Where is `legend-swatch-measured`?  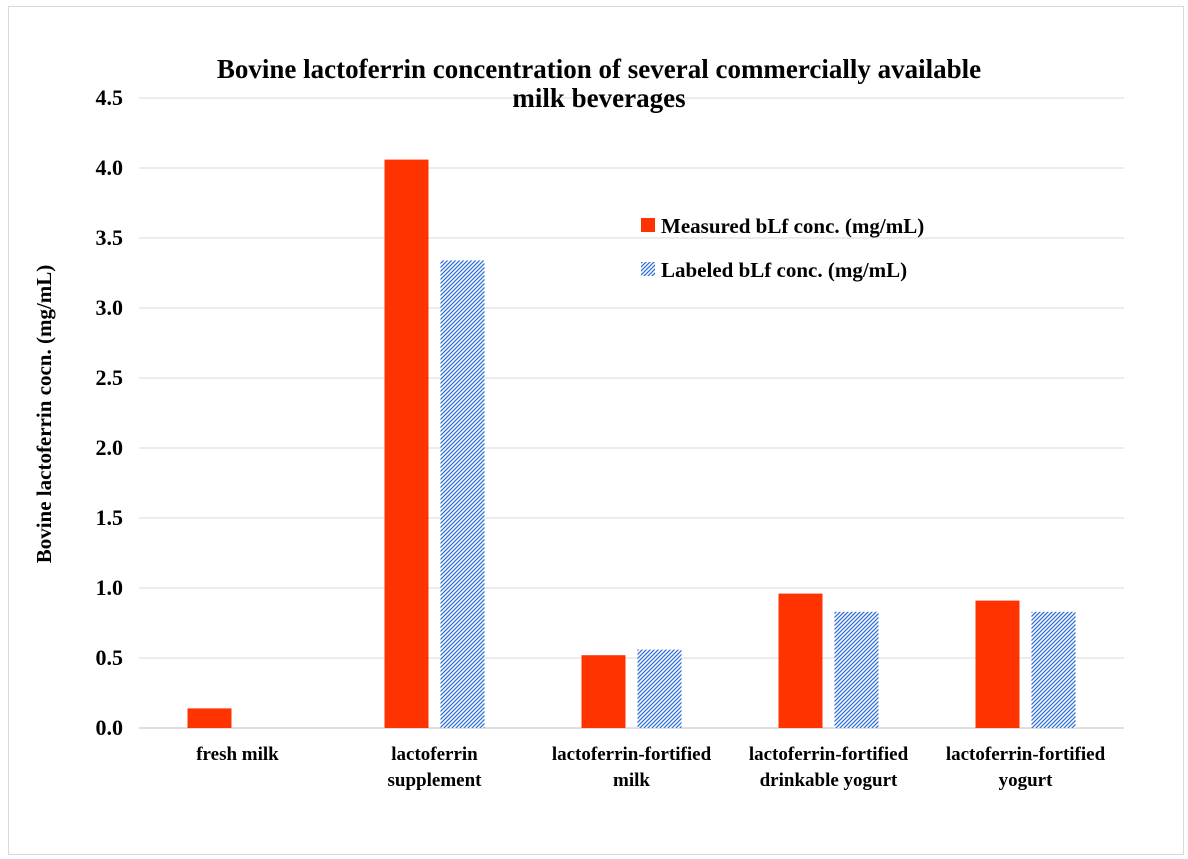 legend-swatch-measured is located at coordinates (648, 225).